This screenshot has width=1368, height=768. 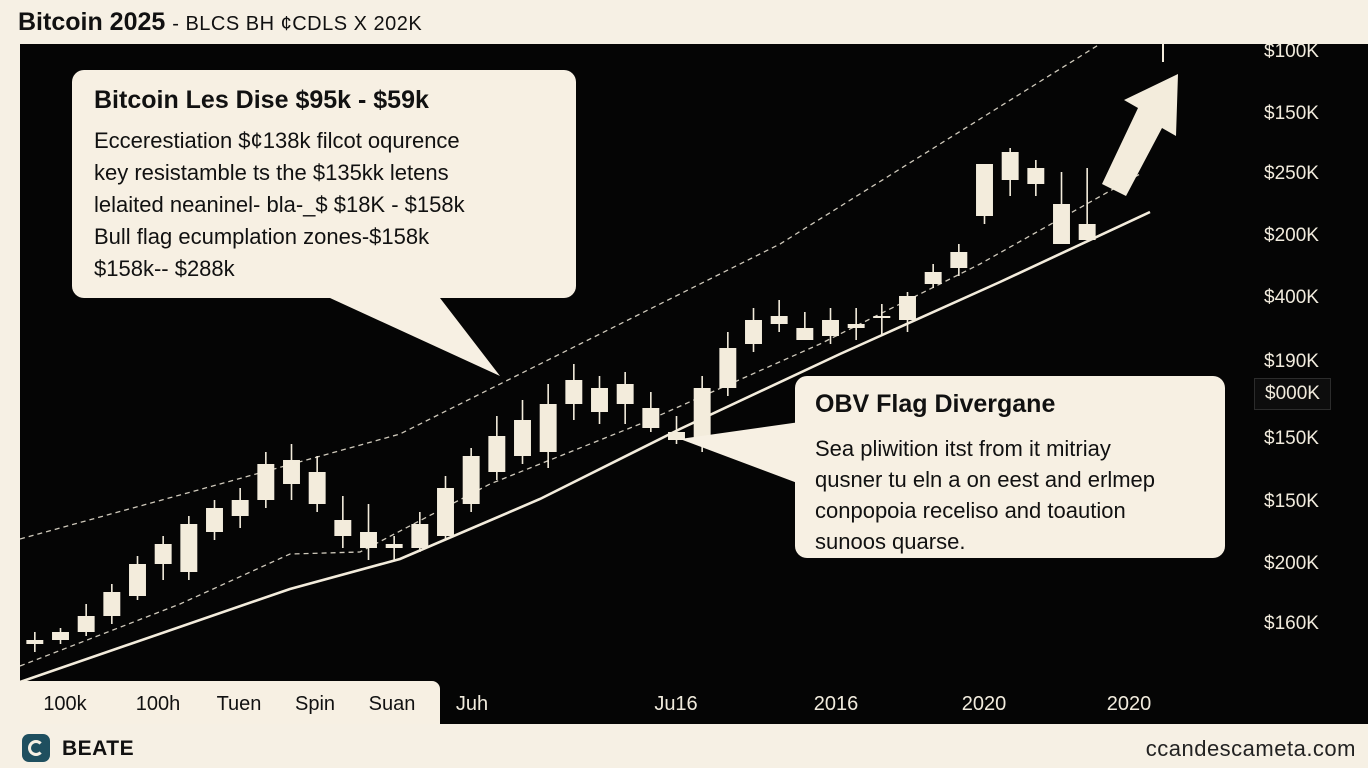 What do you see at coordinates (1250, 748) in the screenshot?
I see `site-url: ccandescameta.com` at bounding box center [1250, 748].